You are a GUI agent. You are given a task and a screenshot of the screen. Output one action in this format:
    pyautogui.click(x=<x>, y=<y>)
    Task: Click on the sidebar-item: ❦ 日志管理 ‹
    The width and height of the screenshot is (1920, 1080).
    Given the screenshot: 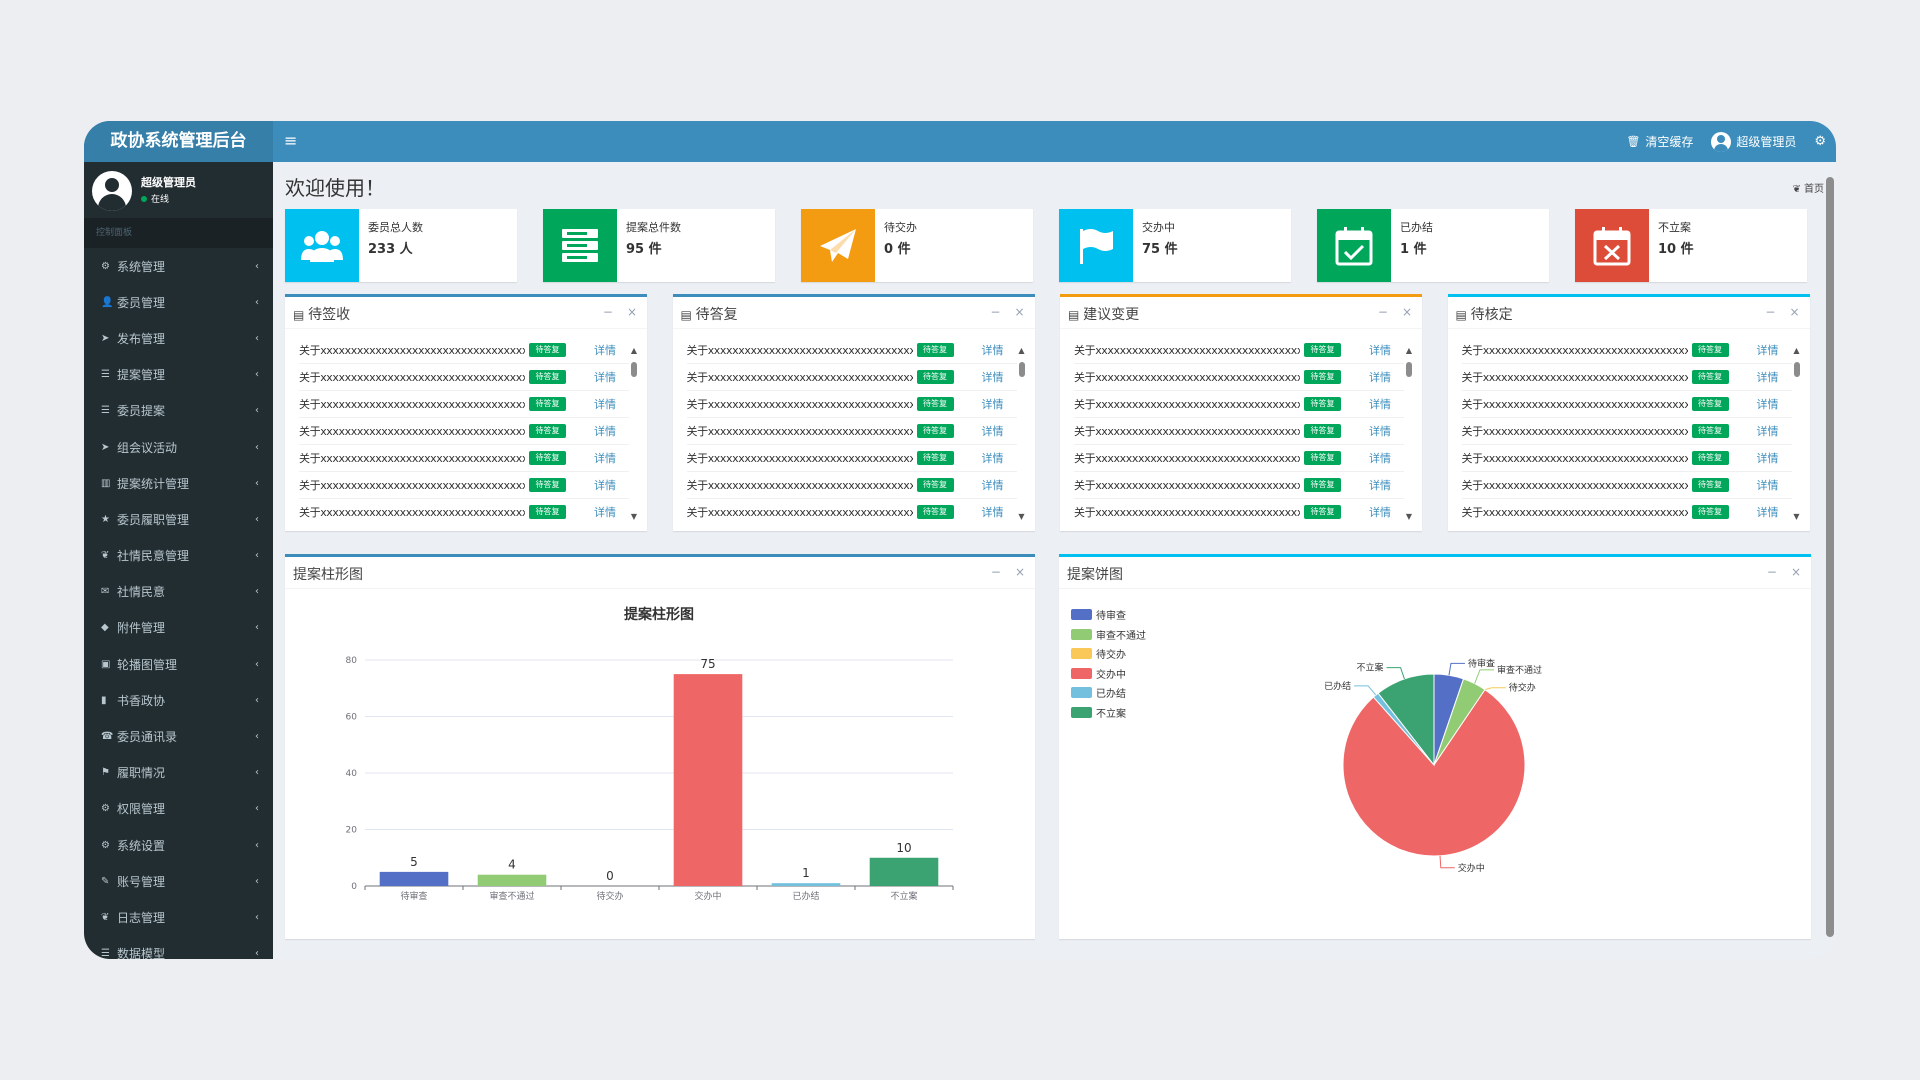 What is the action you would take?
    pyautogui.click(x=178, y=917)
    